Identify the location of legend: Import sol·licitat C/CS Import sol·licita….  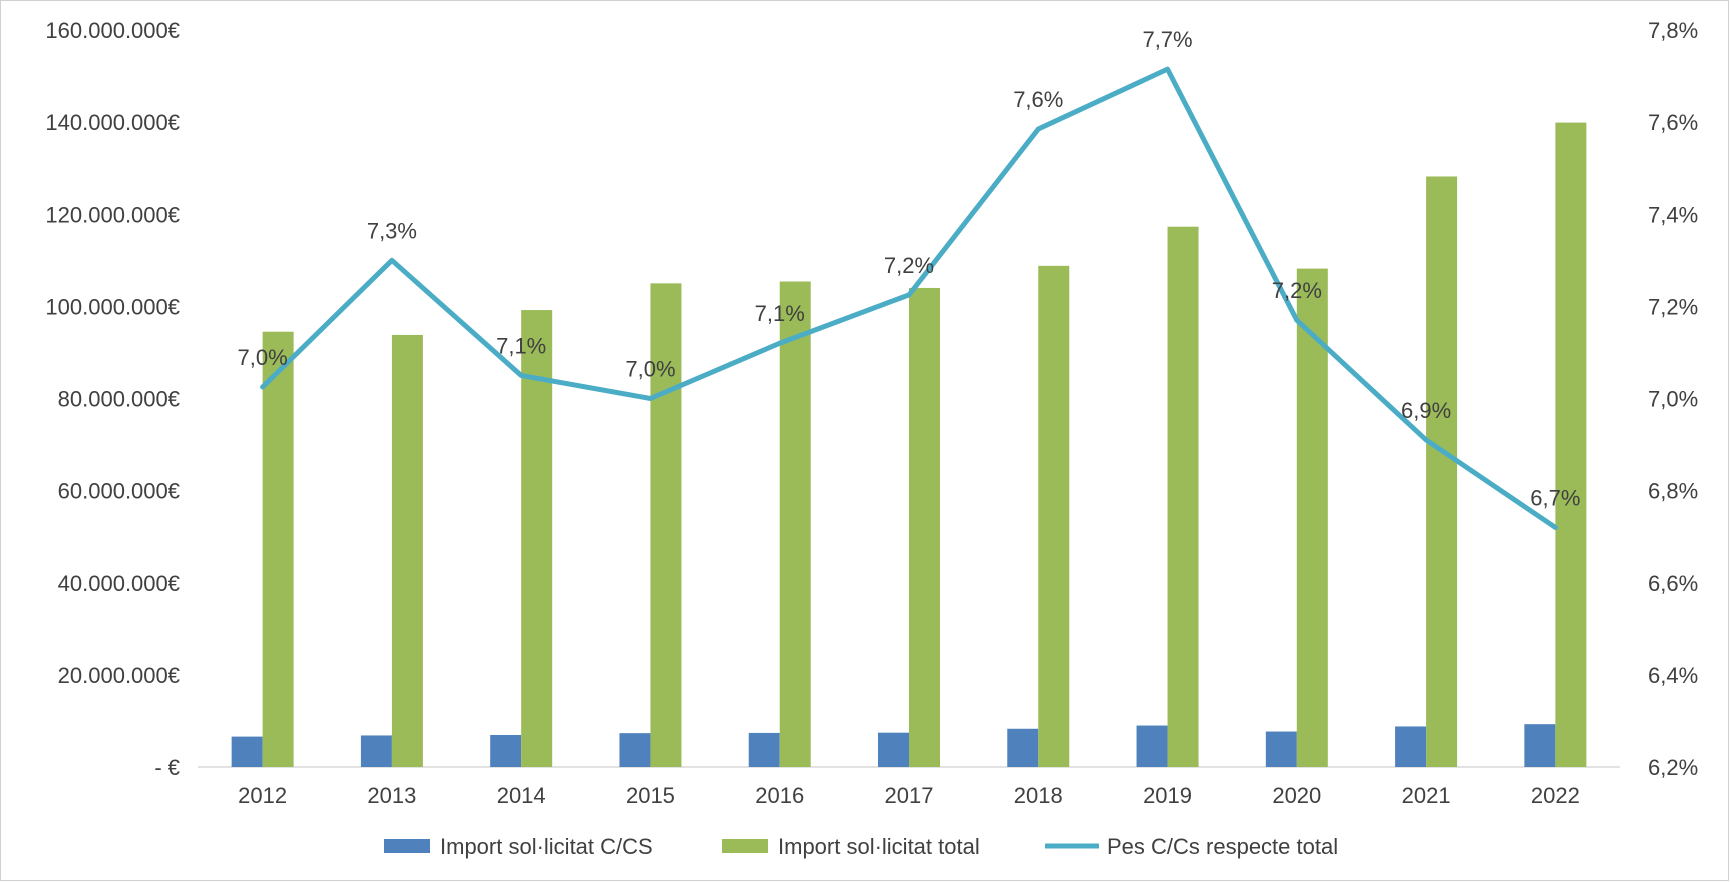
(861, 846).